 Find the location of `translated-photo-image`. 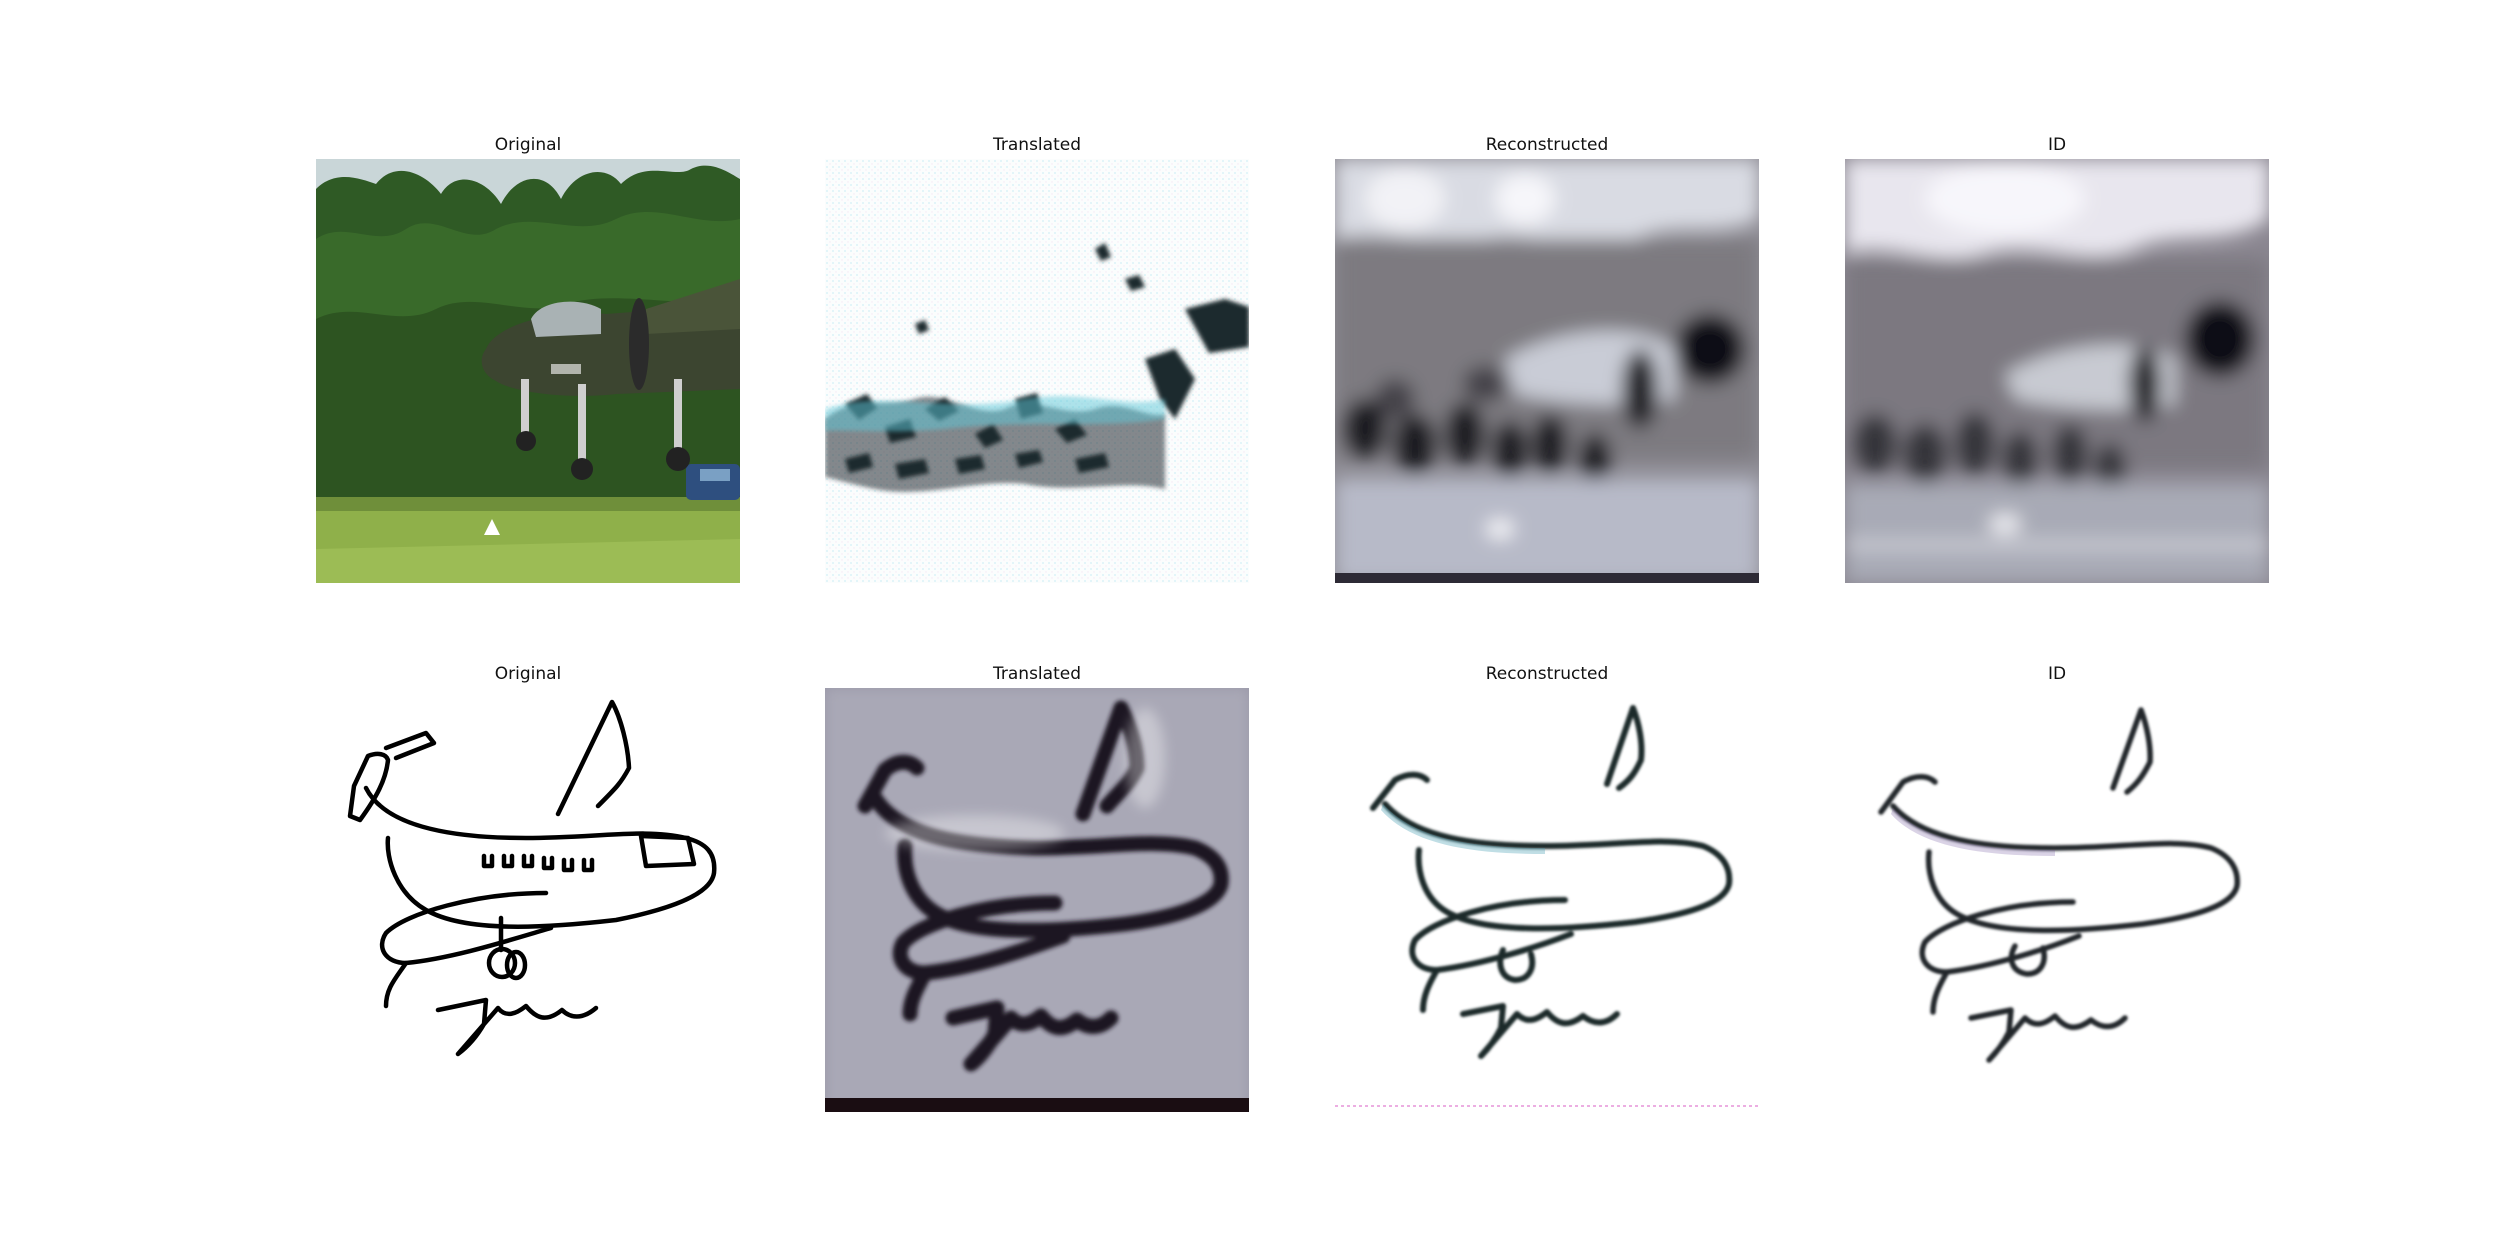

translated-photo-image is located at coordinates (1037, 900).